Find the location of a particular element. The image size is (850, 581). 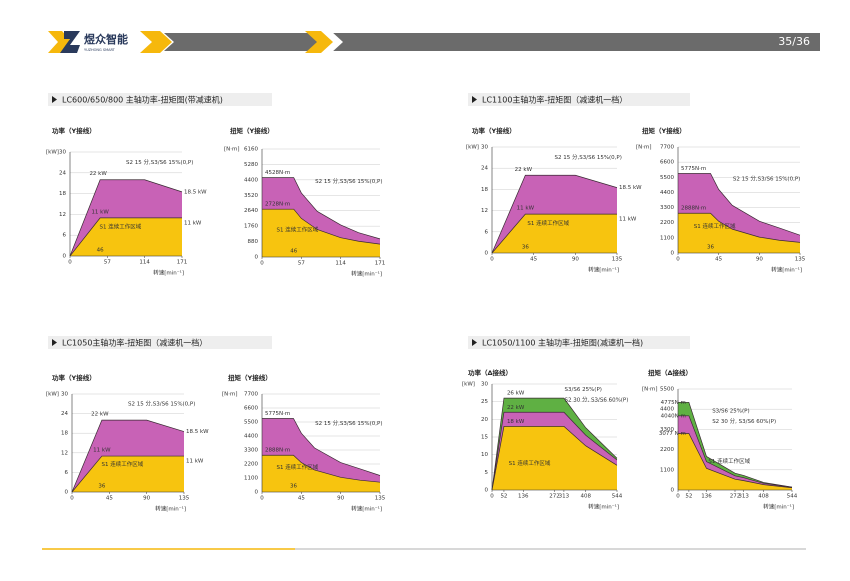

y-tick-label: 4400 is located at coordinates (667, 193).